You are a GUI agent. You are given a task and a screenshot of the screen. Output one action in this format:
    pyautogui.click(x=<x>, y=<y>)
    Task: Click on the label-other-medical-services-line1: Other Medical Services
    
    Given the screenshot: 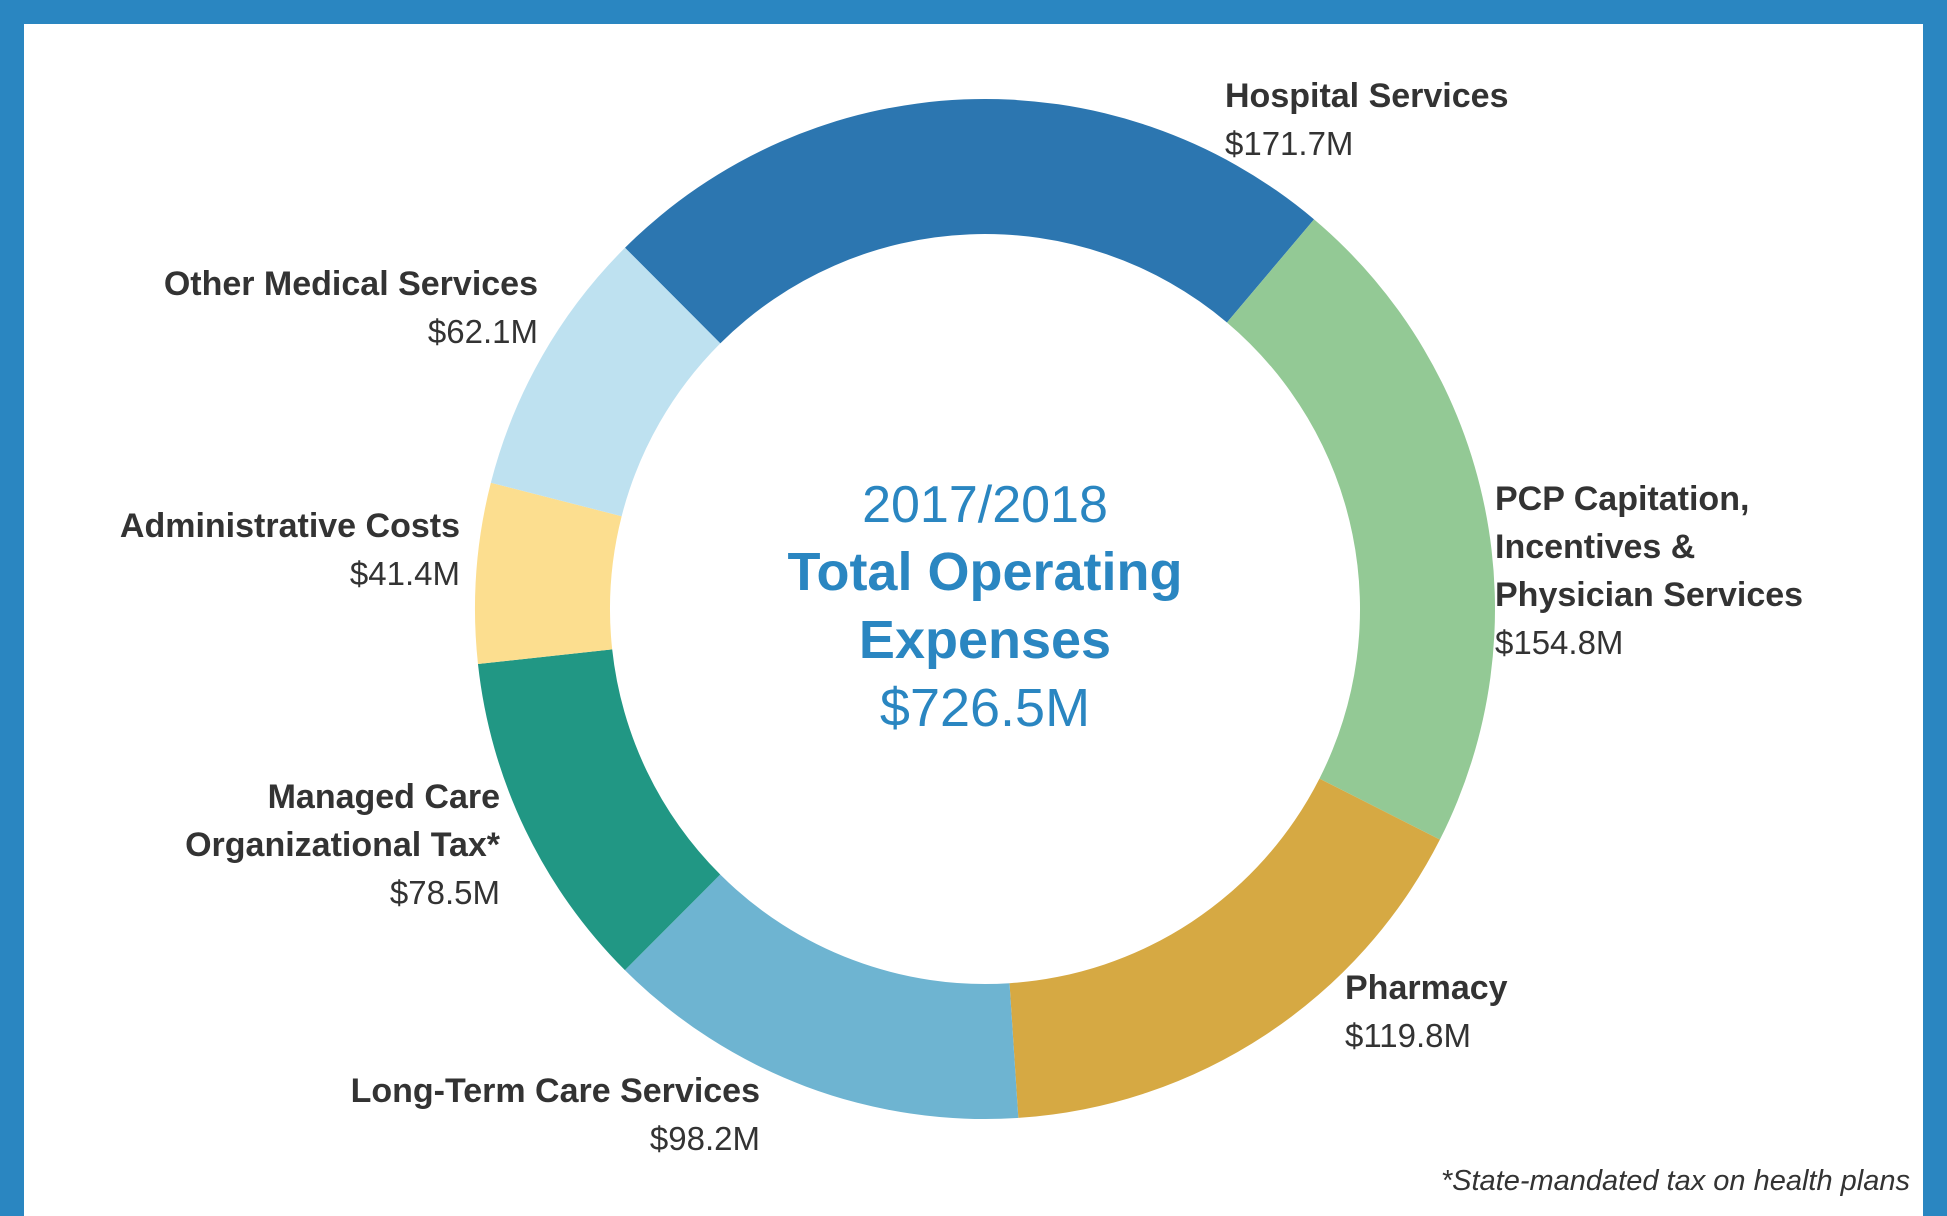 What is the action you would take?
    pyautogui.click(x=351, y=284)
    